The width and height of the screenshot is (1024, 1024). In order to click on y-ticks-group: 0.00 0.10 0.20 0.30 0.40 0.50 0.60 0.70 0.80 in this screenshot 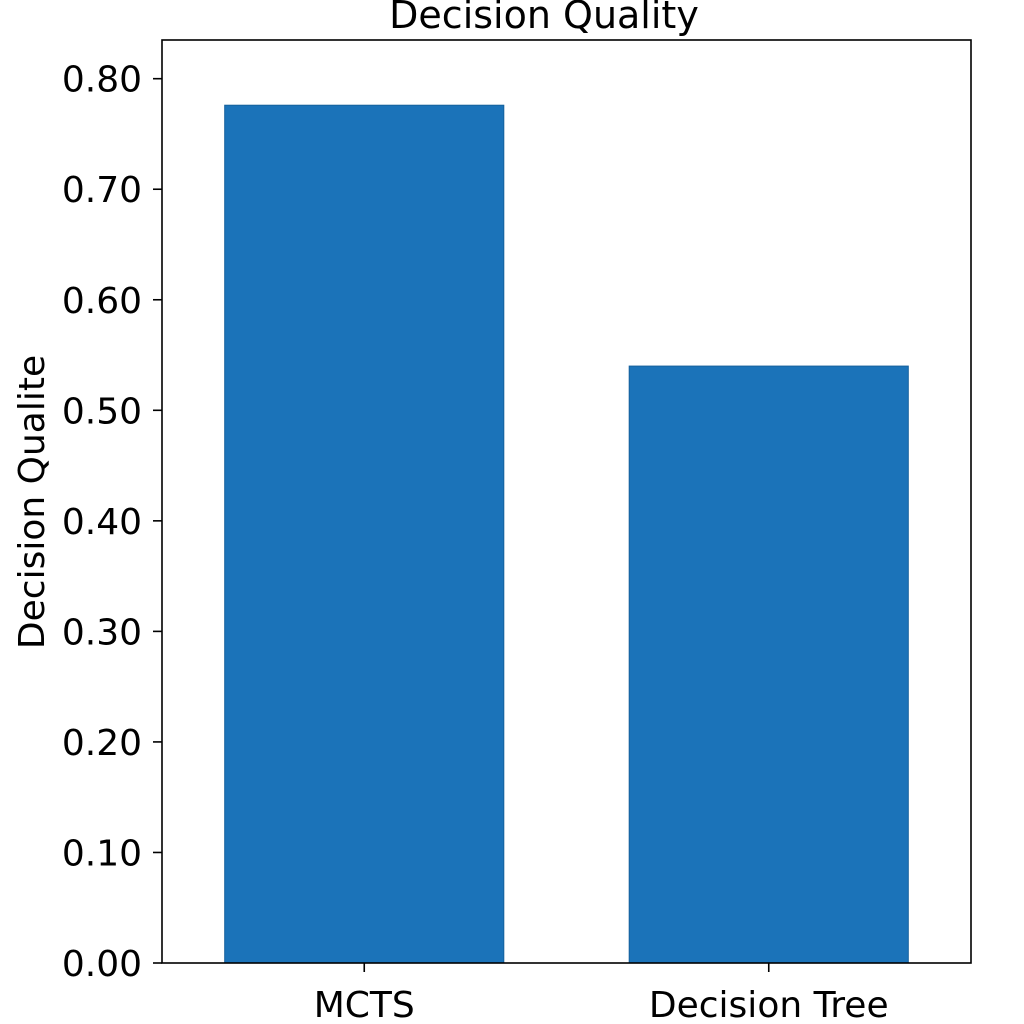, I will do `click(112, 522)`.